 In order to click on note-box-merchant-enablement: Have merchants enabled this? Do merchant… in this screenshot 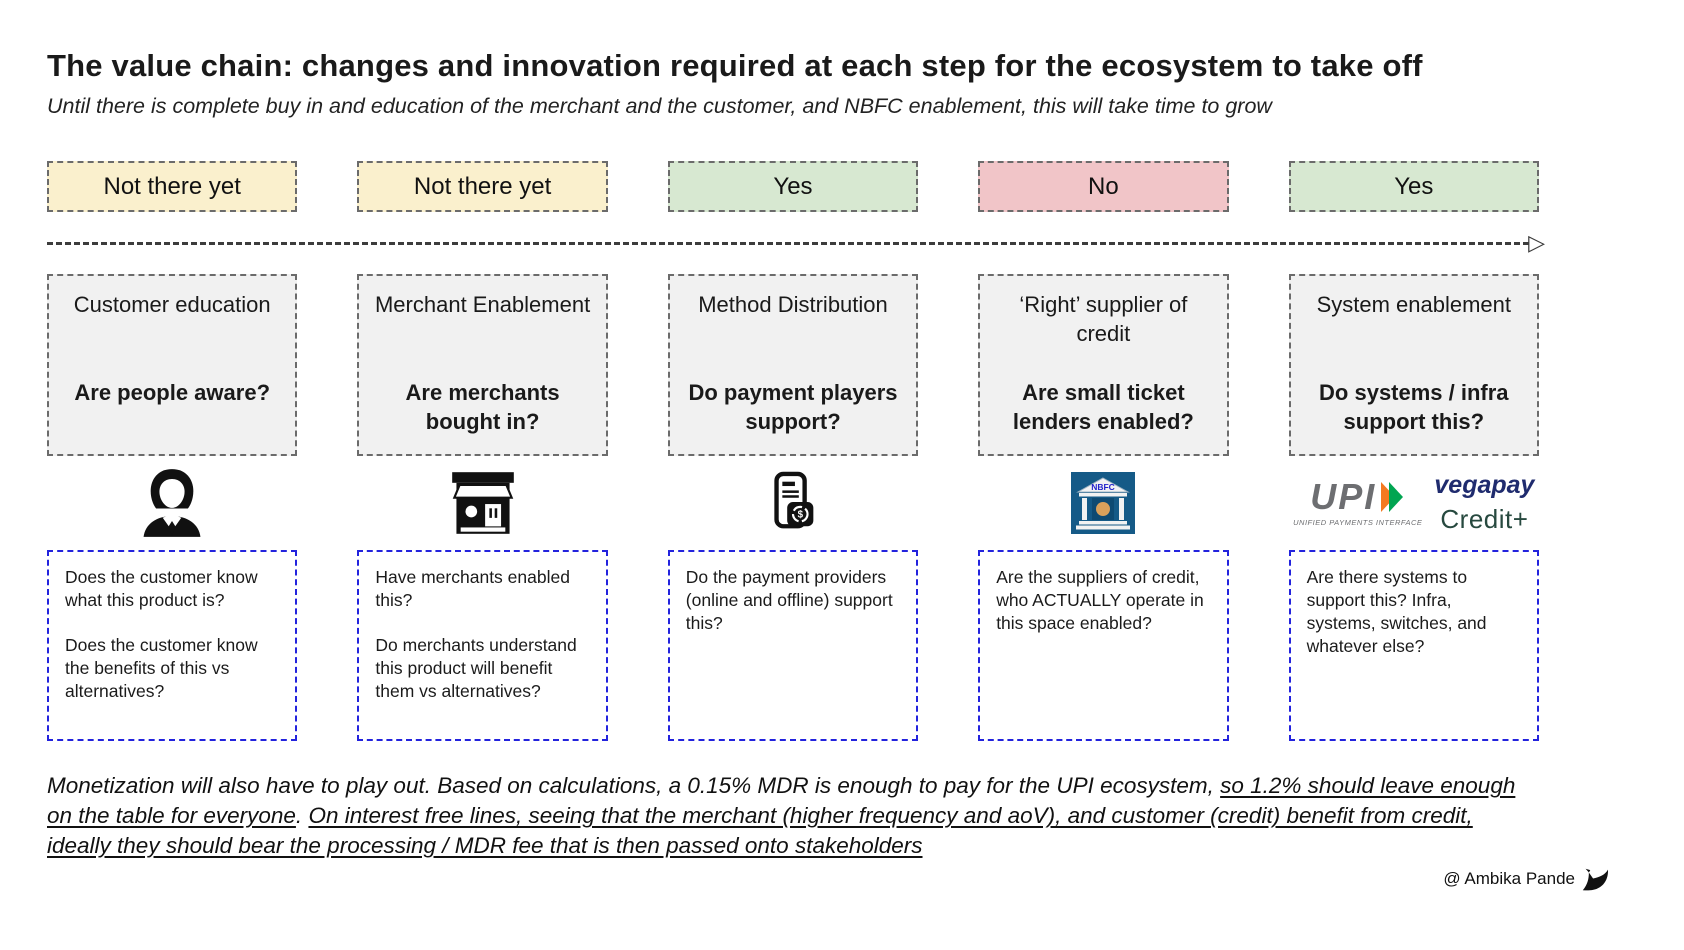, I will do `click(482, 646)`.